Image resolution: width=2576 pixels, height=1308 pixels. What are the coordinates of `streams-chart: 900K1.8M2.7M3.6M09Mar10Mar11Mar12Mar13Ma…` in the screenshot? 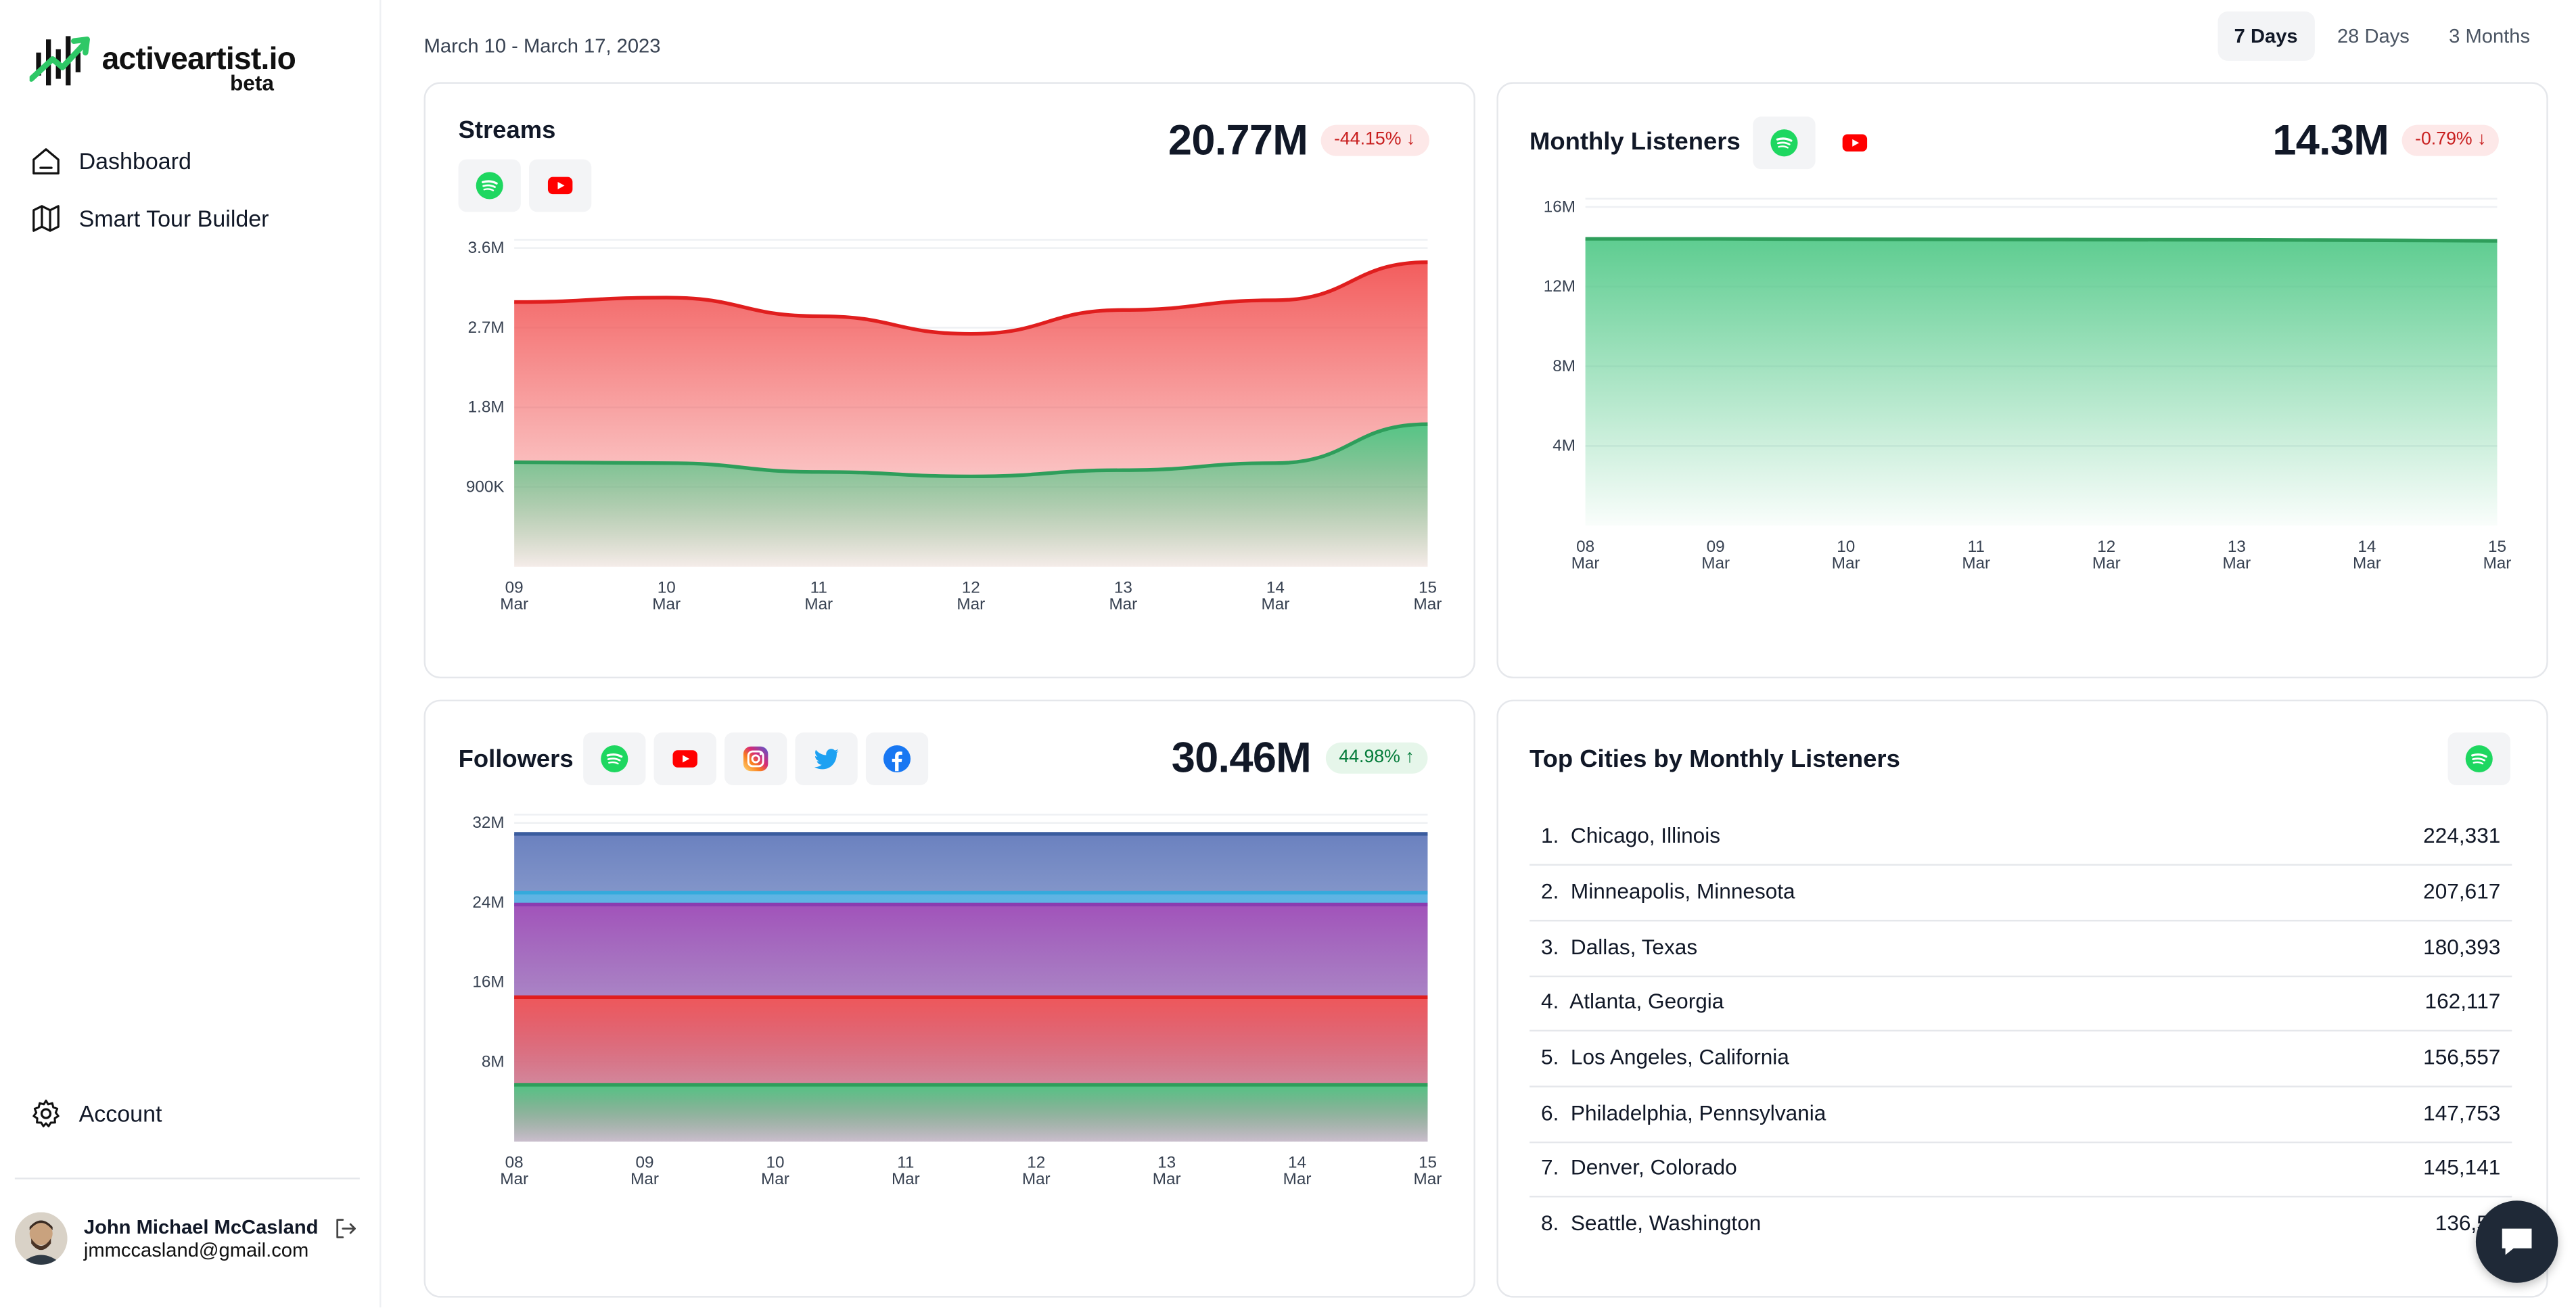 It's located at (954, 426).